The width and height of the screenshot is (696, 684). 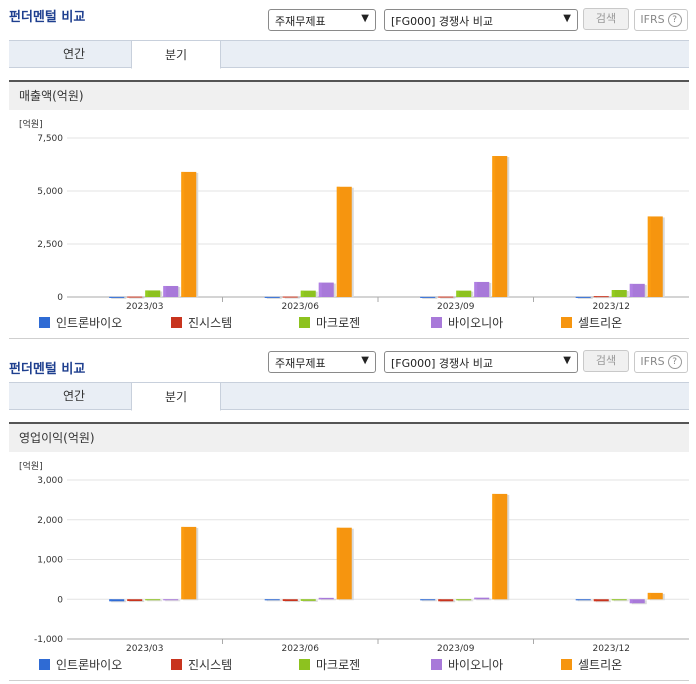 What do you see at coordinates (50, 192) in the screenshot?
I see `y-tick-label: 5,000` at bounding box center [50, 192].